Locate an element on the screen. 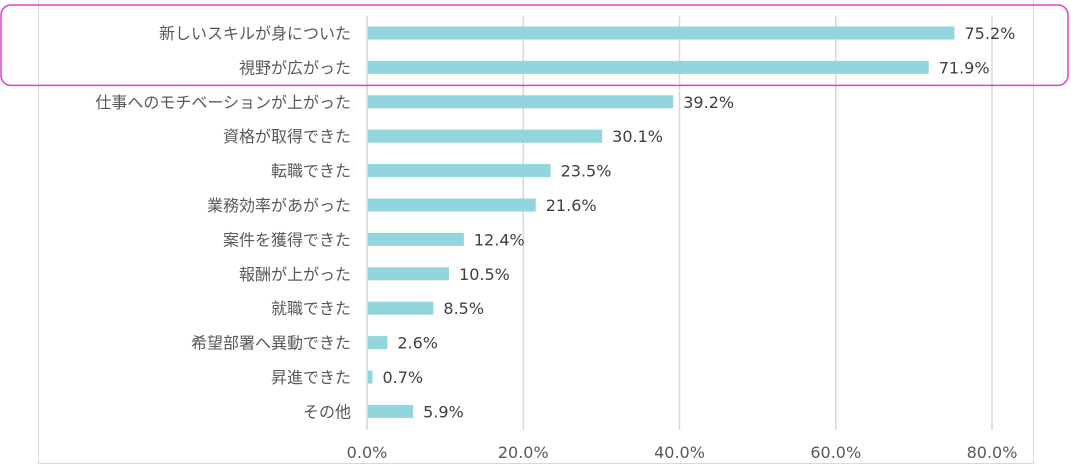  value-label: 39.2% is located at coordinates (708, 102).